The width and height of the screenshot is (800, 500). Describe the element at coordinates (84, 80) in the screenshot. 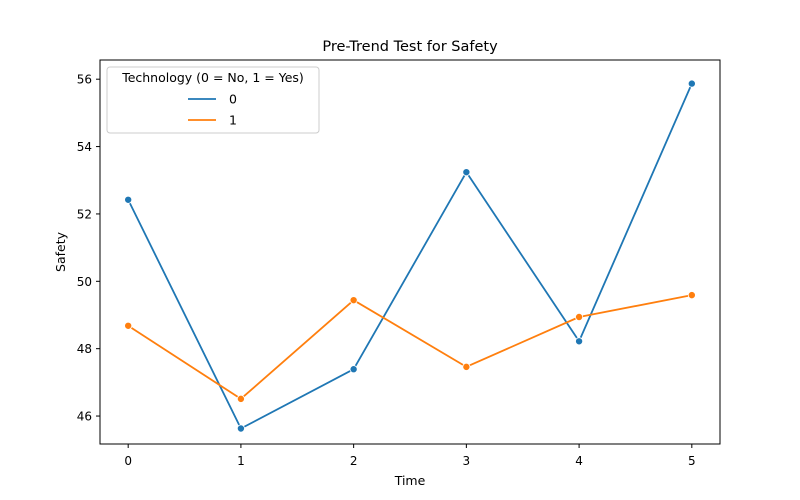

I see `y-tick-label: 56` at that location.